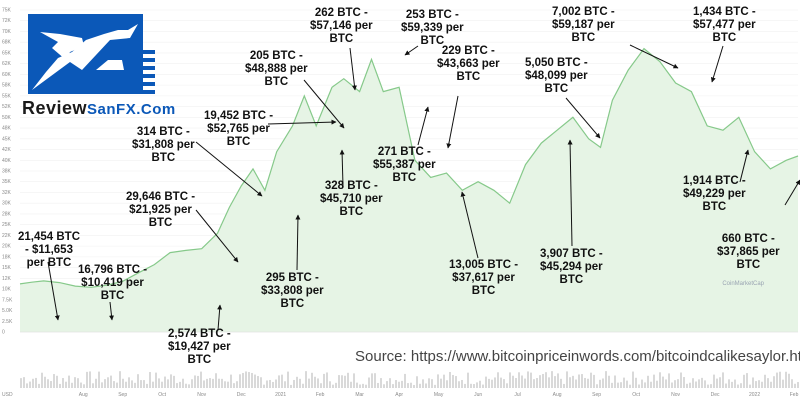 The width and height of the screenshot is (800, 400). I want to click on annotation-line: 19,452 BTC -, so click(239, 116).